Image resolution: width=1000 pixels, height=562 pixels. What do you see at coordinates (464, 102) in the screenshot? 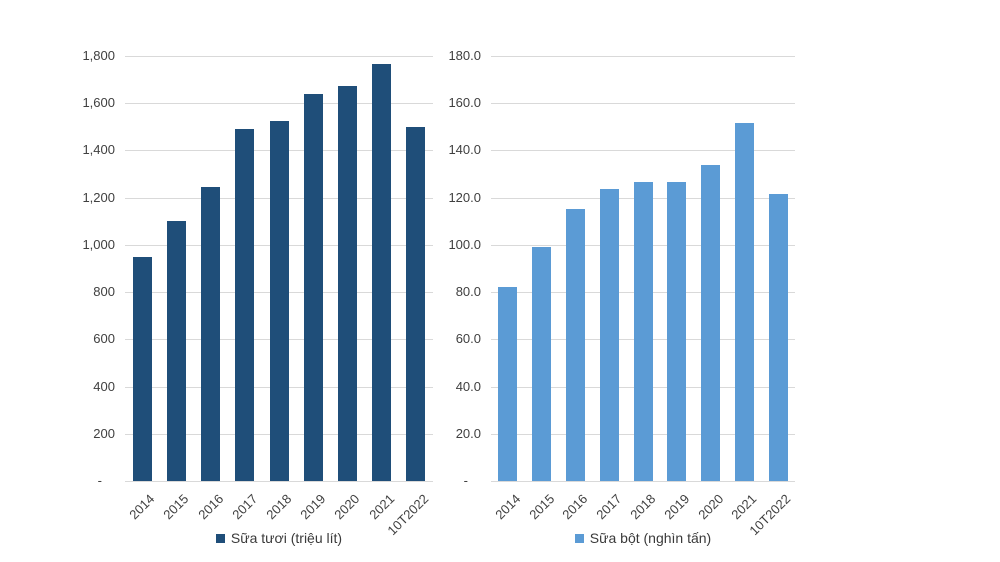
I see `y-axis-tick-label: 160.0` at bounding box center [464, 102].